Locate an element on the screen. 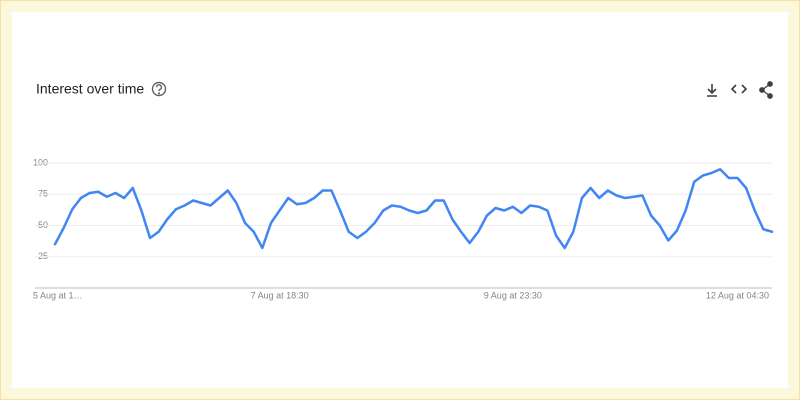 Image resolution: width=800 pixels, height=400 pixels. download-icon is located at coordinates (712, 90).